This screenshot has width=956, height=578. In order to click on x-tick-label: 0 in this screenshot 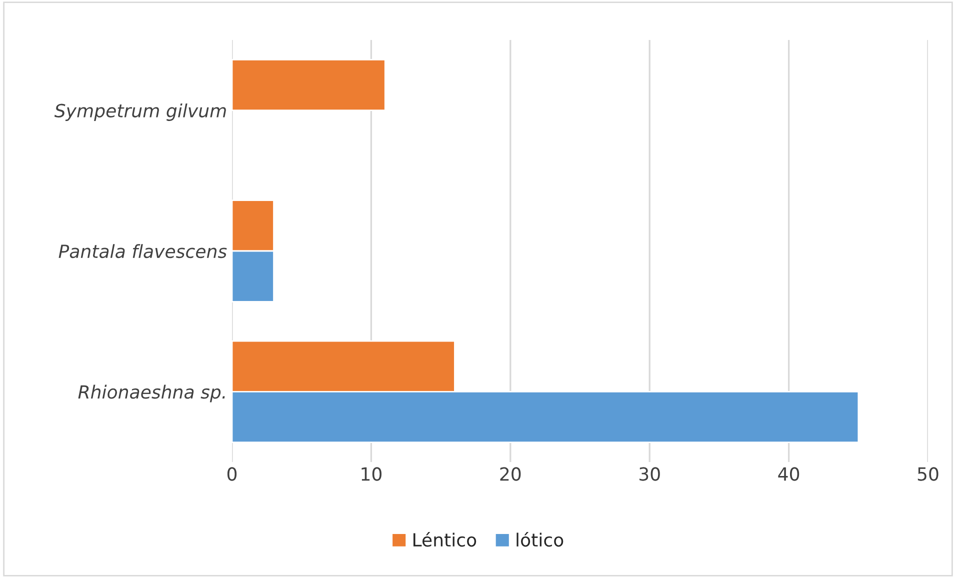, I will do `click(232, 474)`.